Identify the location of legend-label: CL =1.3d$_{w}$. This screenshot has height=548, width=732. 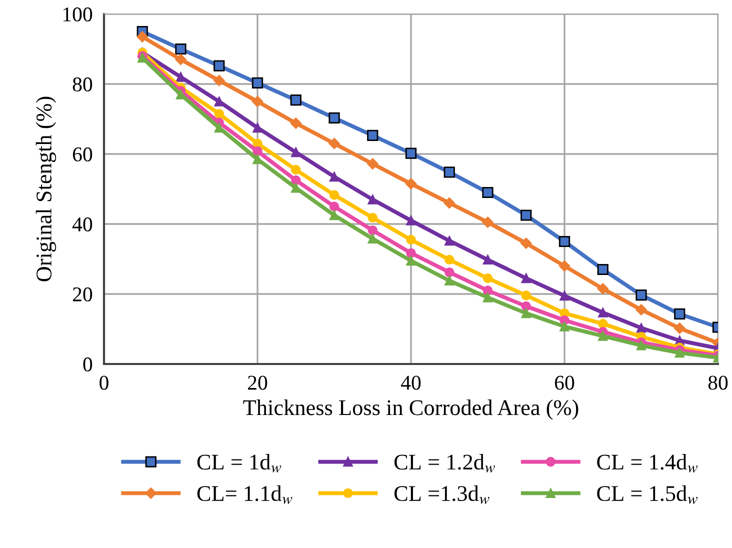
(442, 494).